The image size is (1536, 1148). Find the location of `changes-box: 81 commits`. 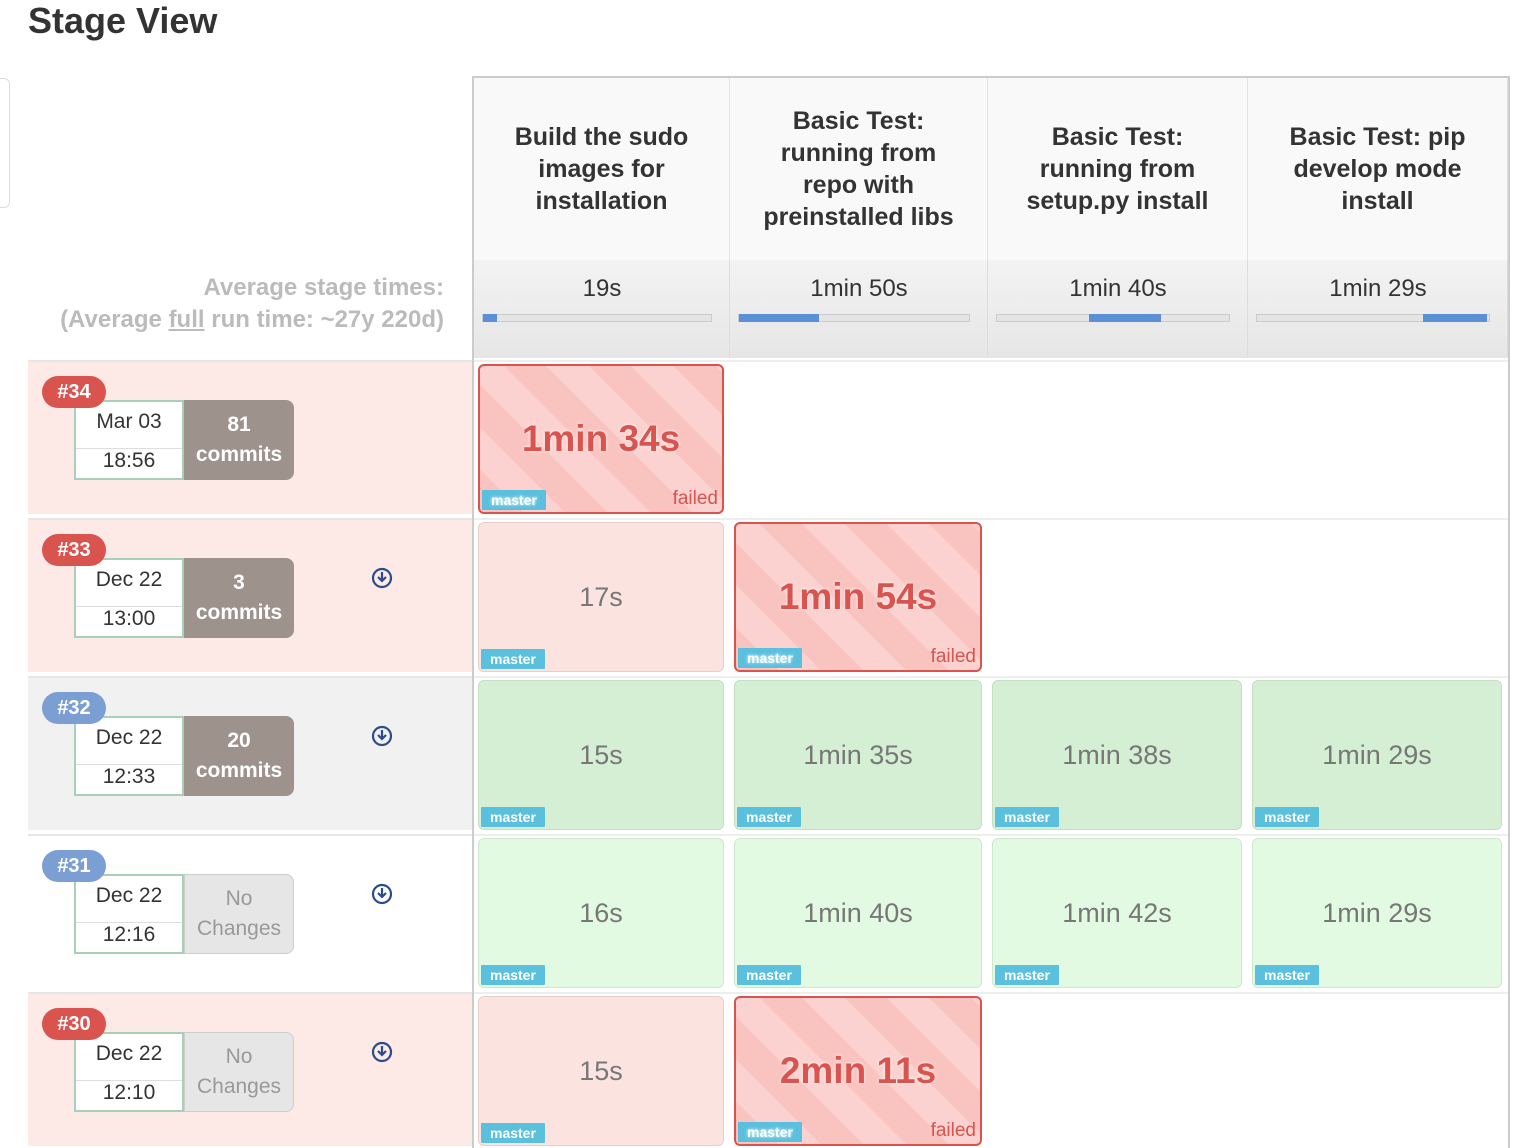

changes-box: 81 commits is located at coordinates (239, 440).